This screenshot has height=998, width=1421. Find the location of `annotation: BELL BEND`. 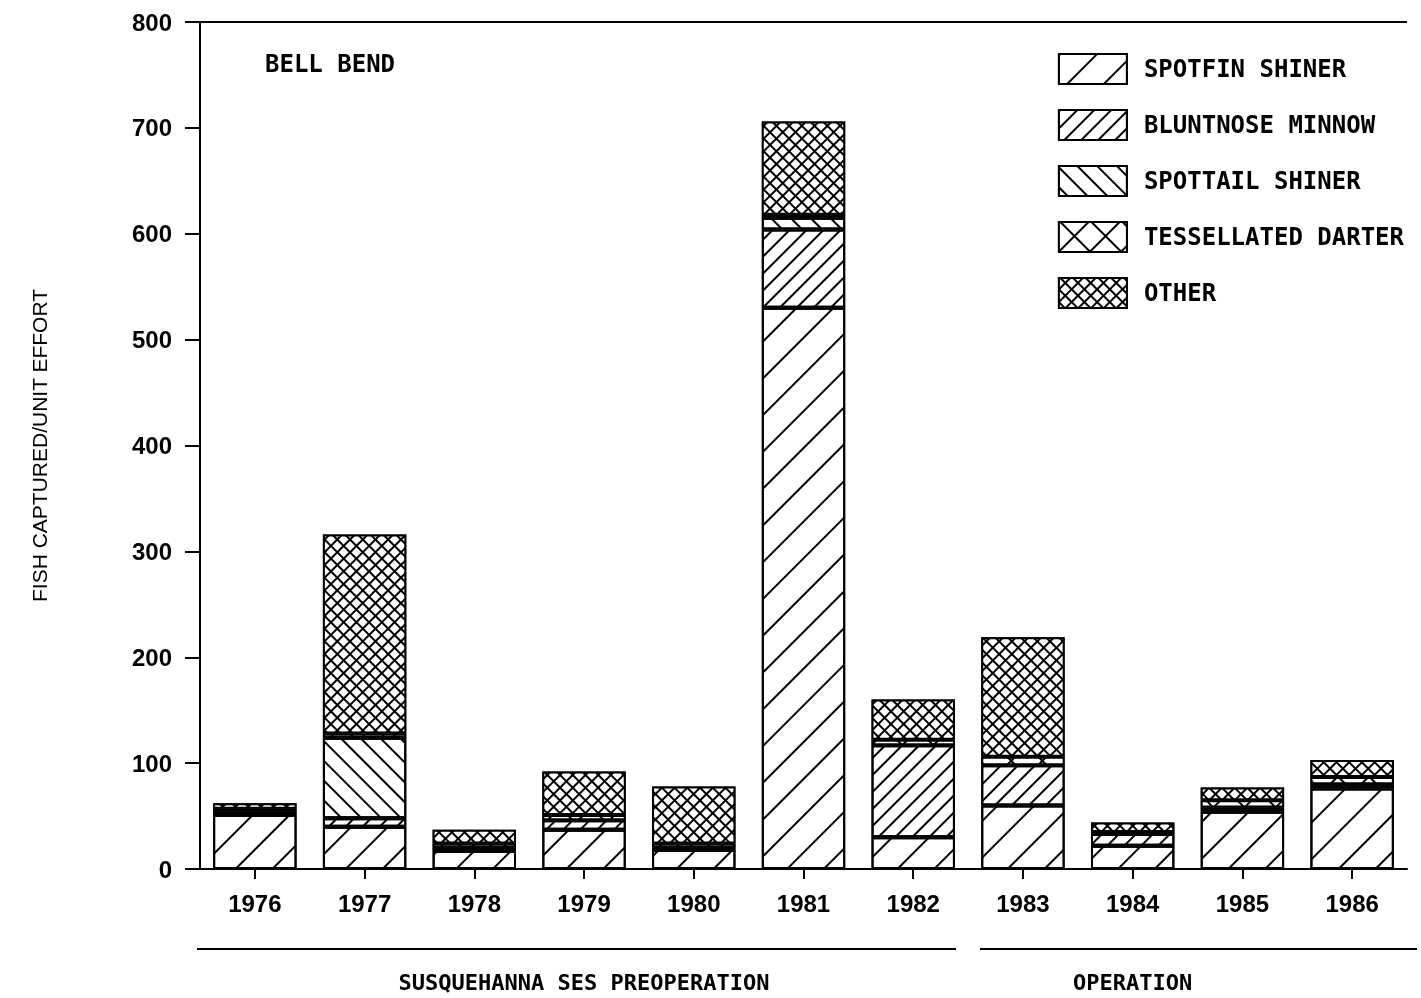

annotation: BELL BEND is located at coordinates (330, 64).